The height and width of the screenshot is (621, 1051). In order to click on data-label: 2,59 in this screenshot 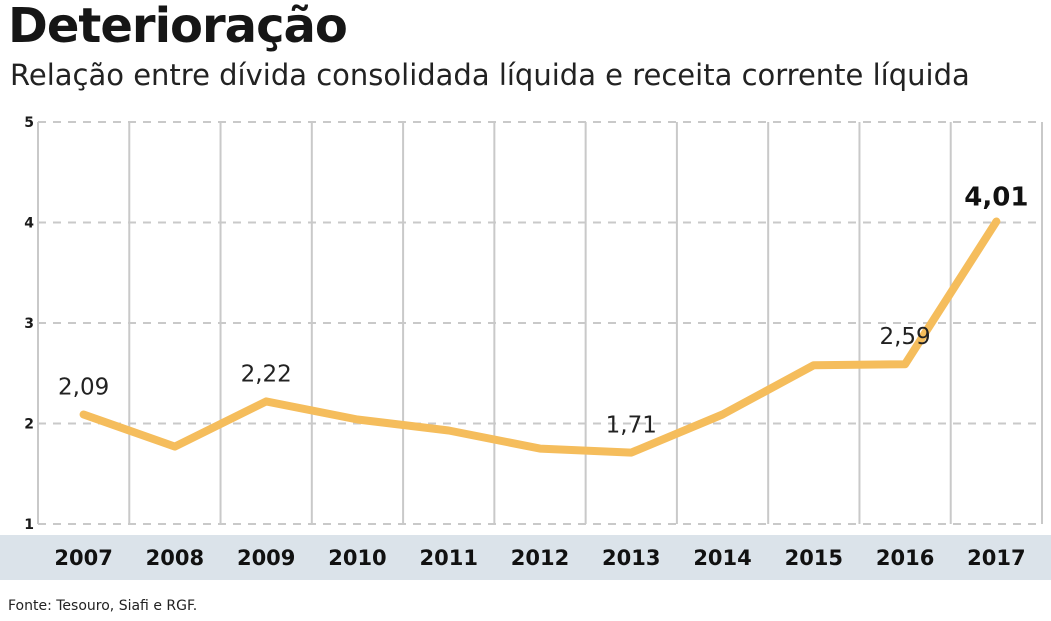, I will do `click(904, 337)`.